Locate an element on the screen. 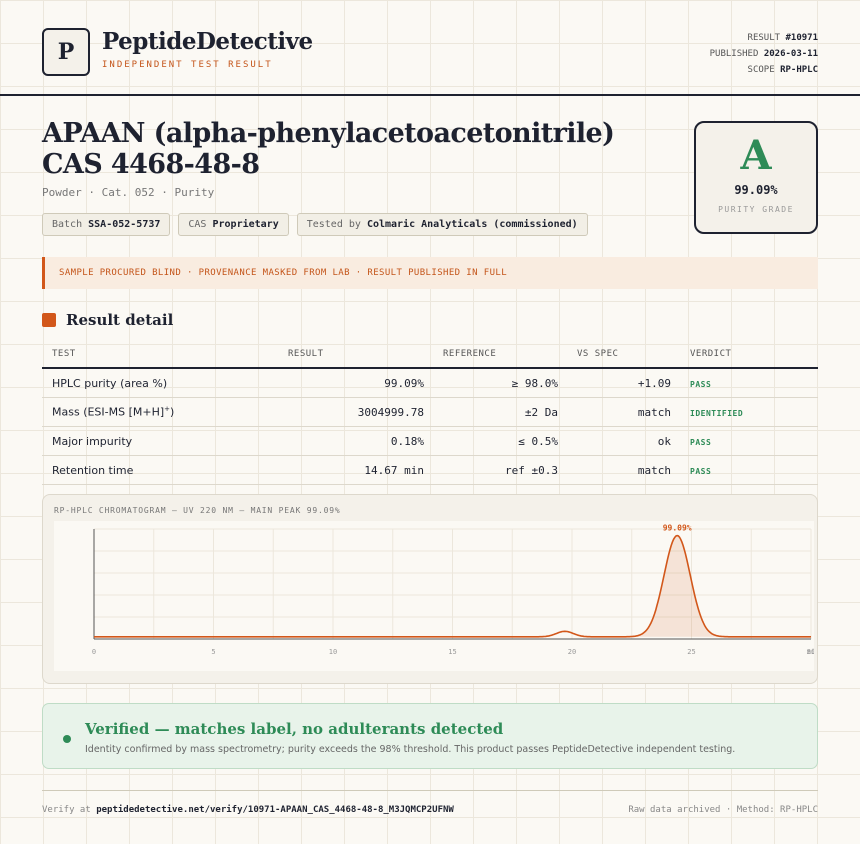  cell-reference: ref ±0.3 is located at coordinates (531, 470).